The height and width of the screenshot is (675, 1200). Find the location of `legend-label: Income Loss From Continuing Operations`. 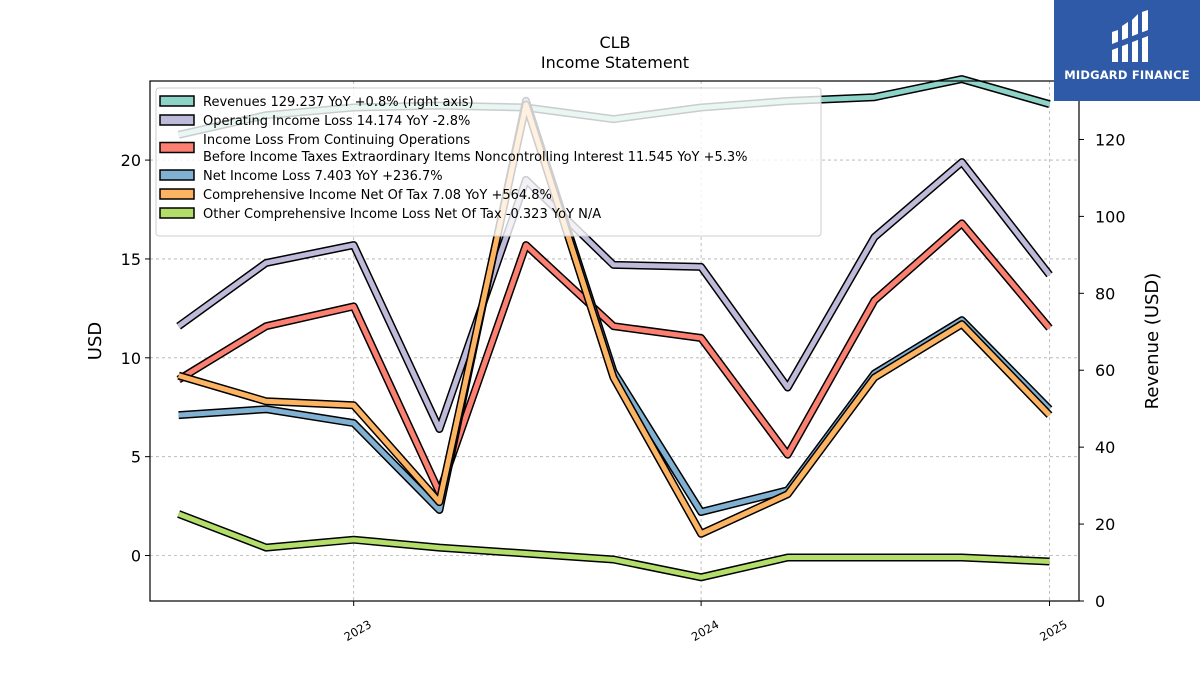

legend-label: Income Loss From Continuing Operations is located at coordinates (336, 140).